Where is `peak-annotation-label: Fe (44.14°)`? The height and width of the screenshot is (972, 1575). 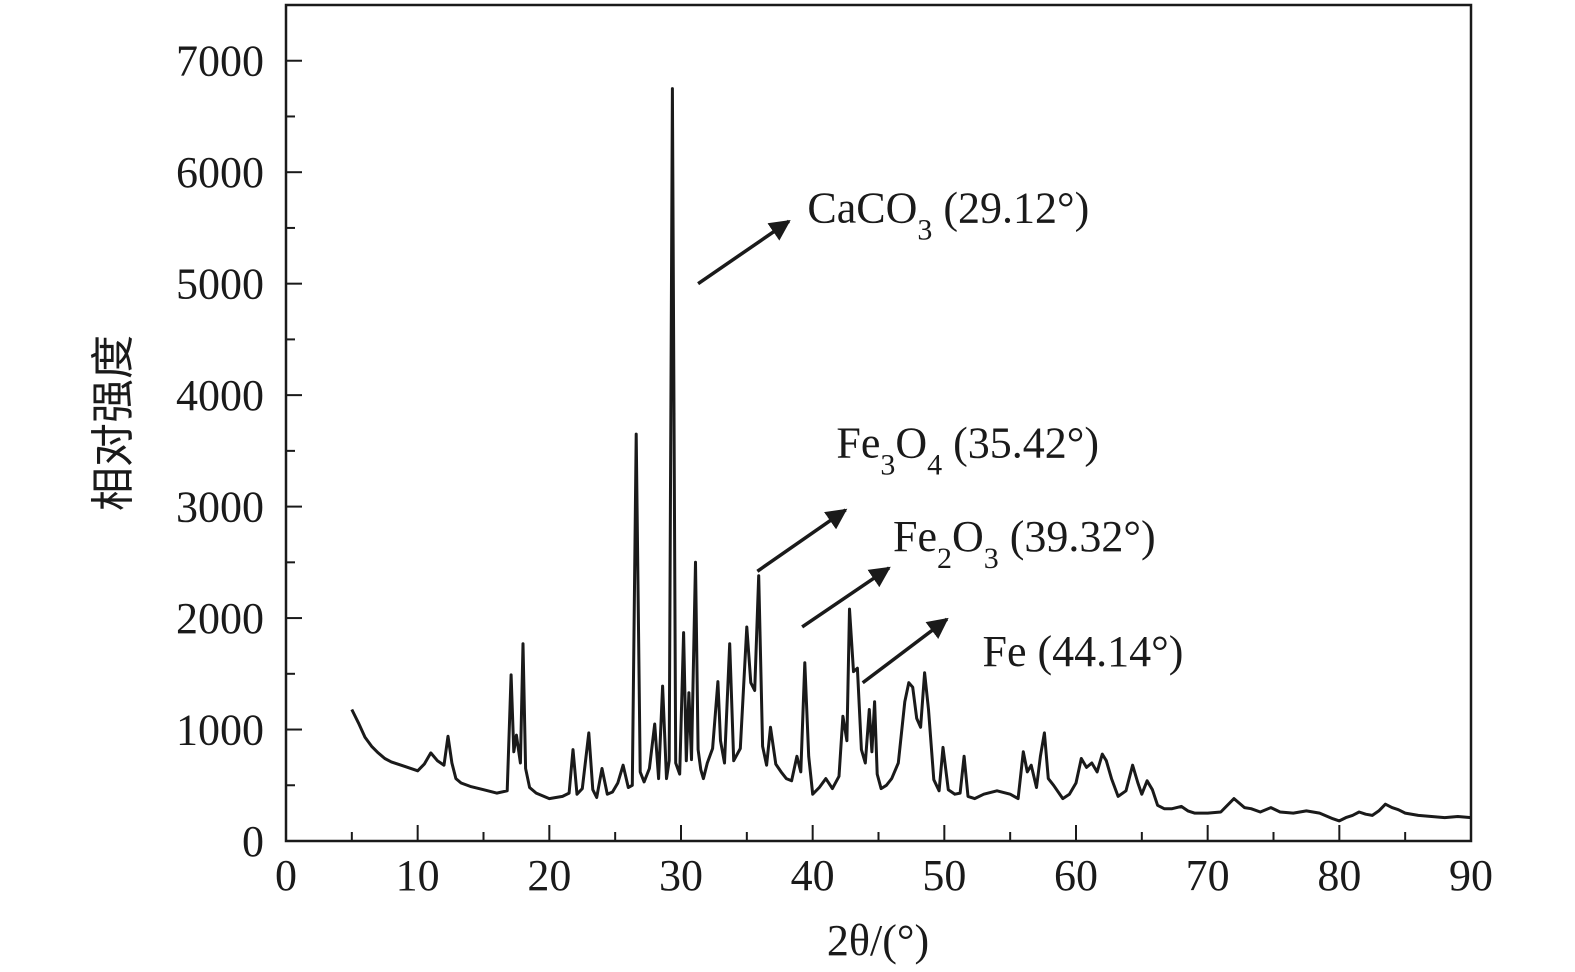 peak-annotation-label: Fe (44.14°) is located at coordinates (1083, 651).